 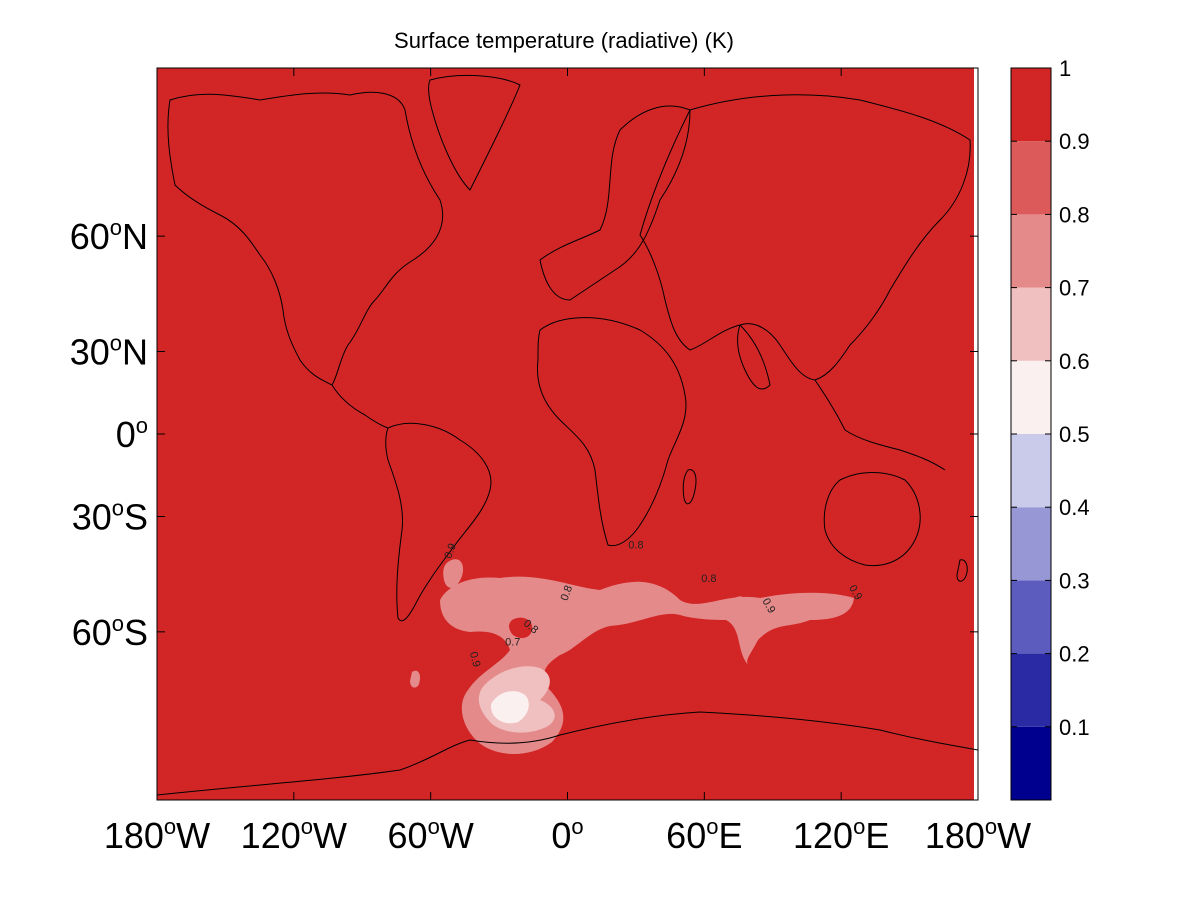 I want to click on coastline-asia, so click(x=805, y=237).